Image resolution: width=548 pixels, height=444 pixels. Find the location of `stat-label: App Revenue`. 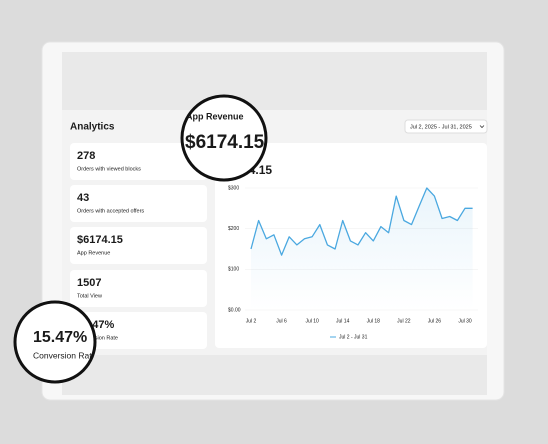

stat-label: App Revenue is located at coordinates (93, 253).